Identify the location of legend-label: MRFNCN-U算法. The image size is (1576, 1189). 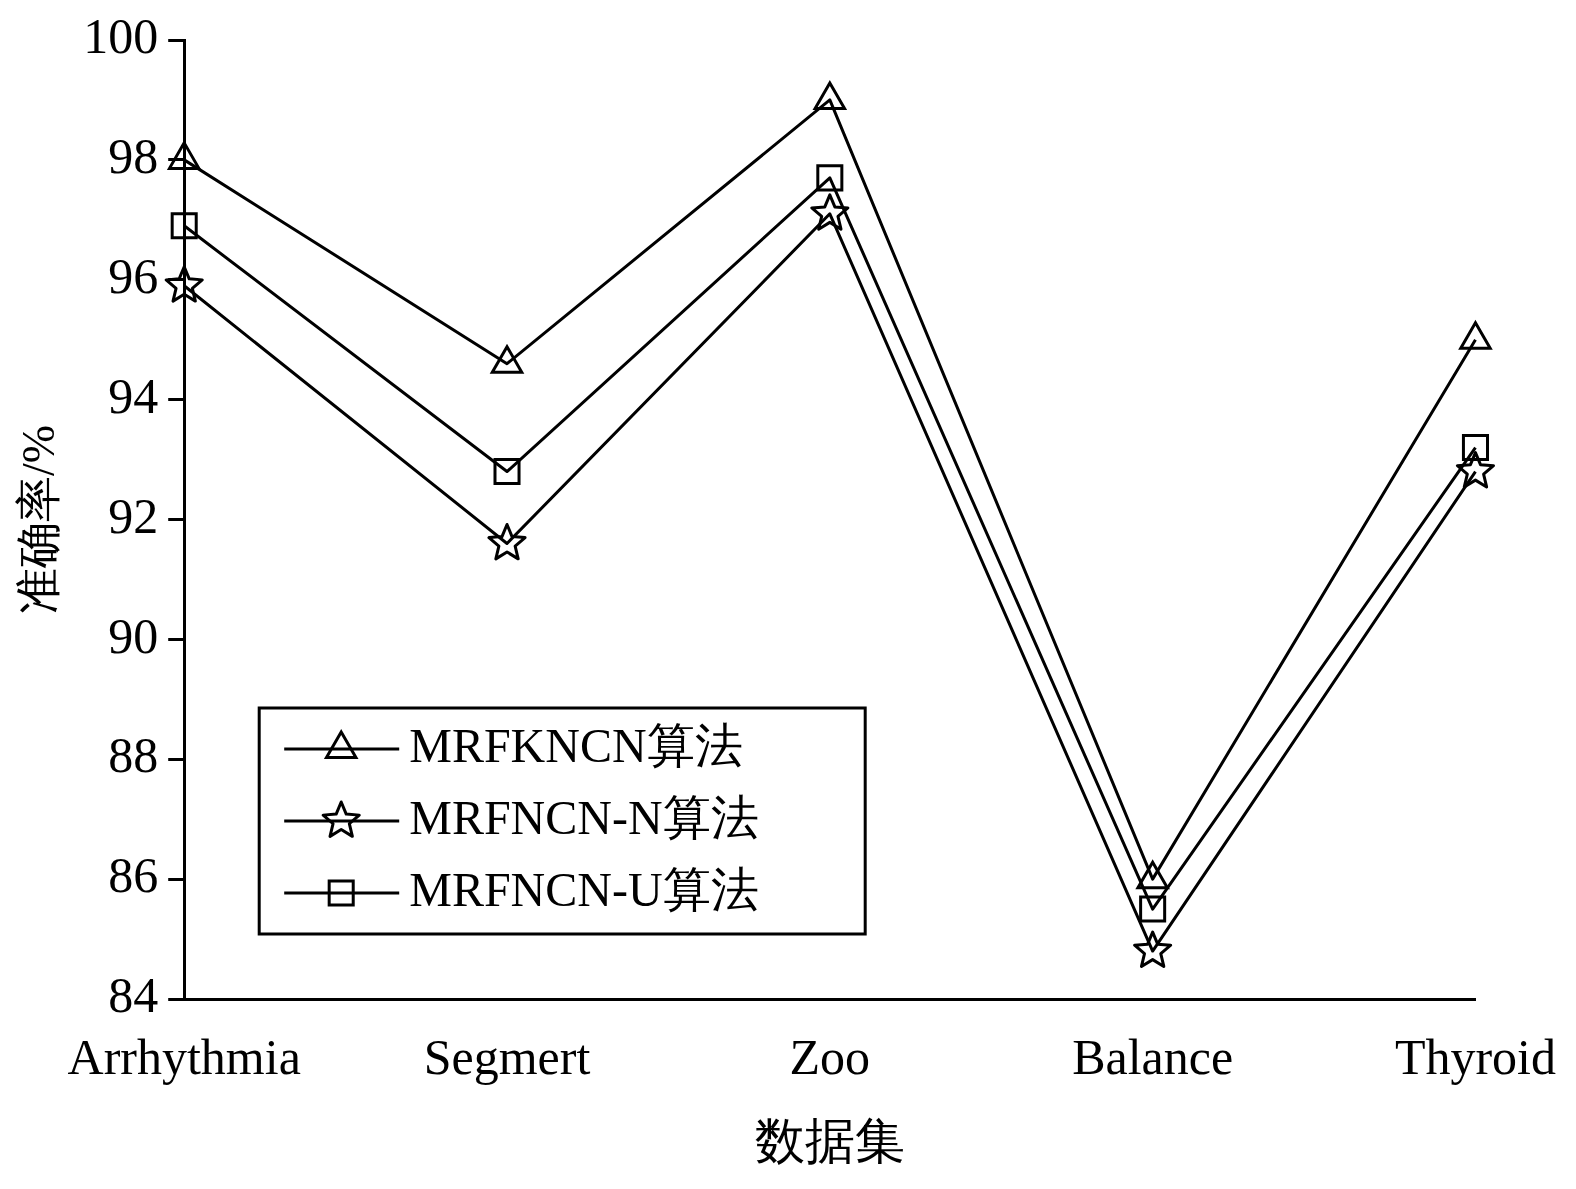
(584, 889).